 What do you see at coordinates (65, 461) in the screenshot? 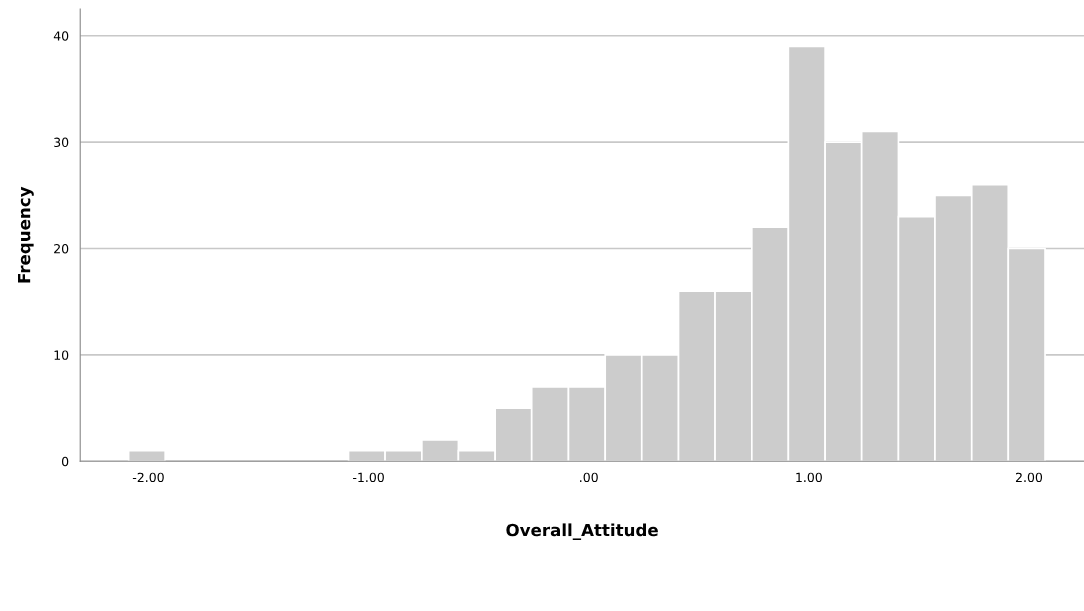
I see `y-tick-label: 0` at bounding box center [65, 461].